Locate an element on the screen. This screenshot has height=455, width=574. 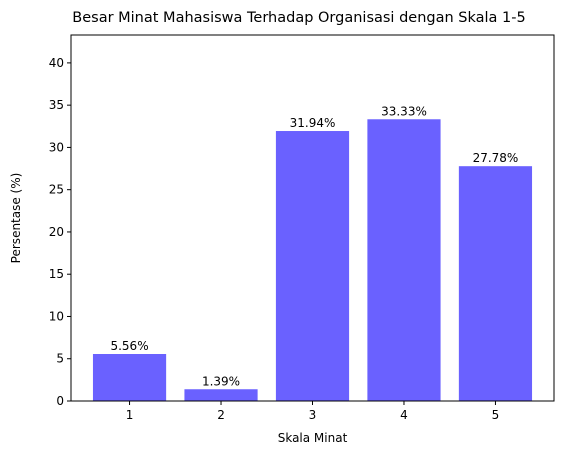
y-tick-label-5: 5 is located at coordinates (60, 359).